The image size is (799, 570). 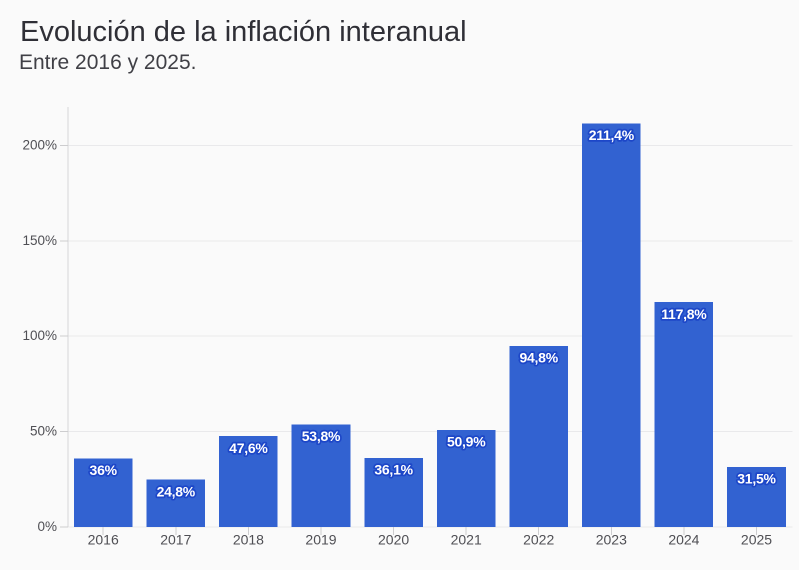 I want to click on svg-text: 2022, so click(x=538, y=540).